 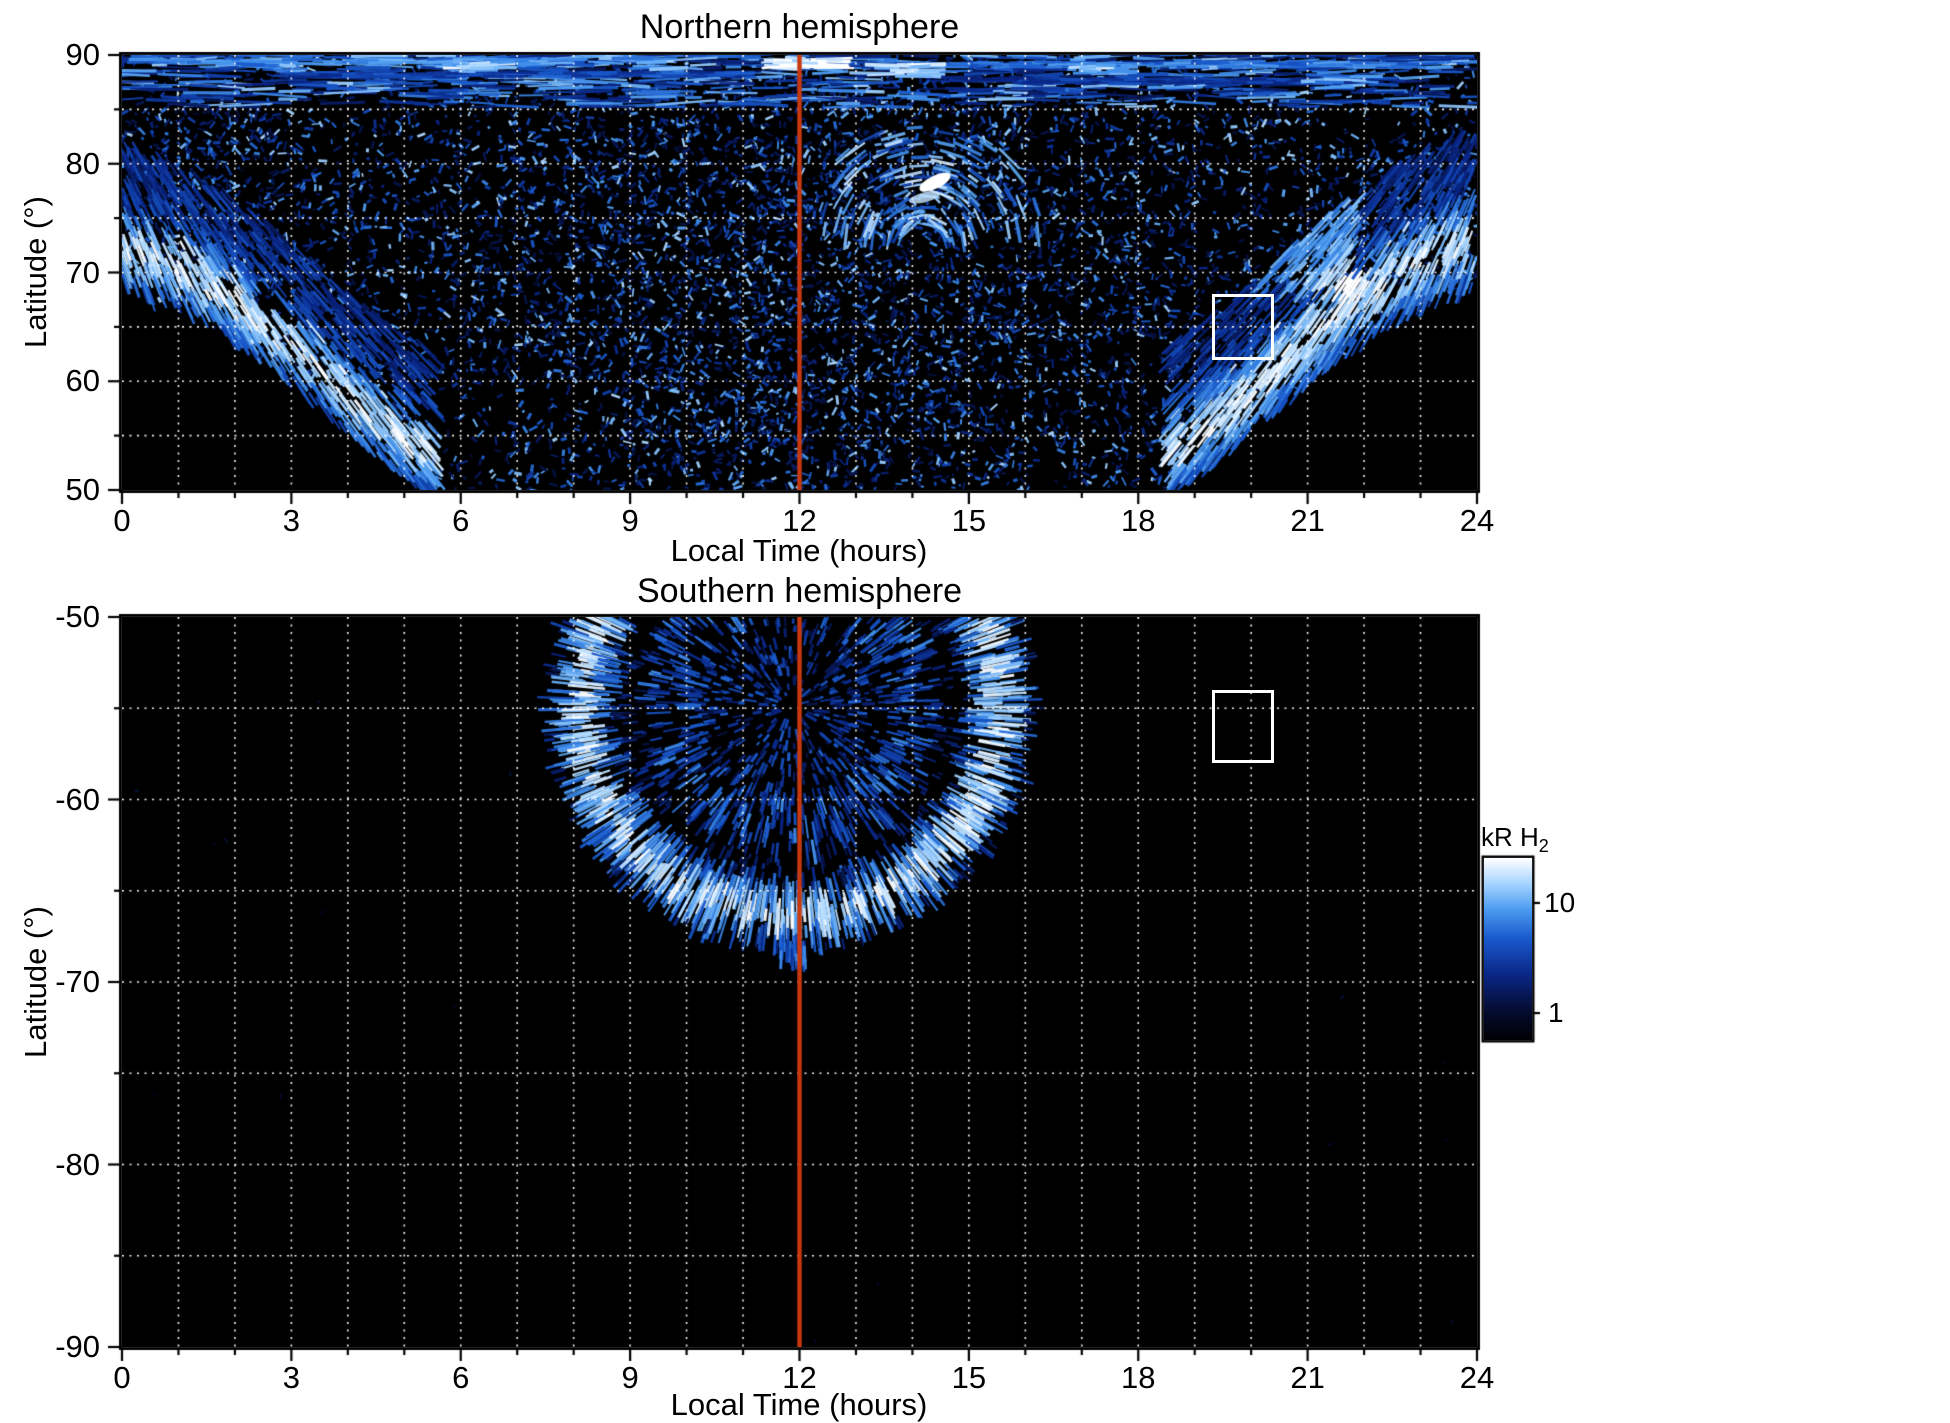 I want to click on north-x-tick-label: 3, so click(x=291, y=520).